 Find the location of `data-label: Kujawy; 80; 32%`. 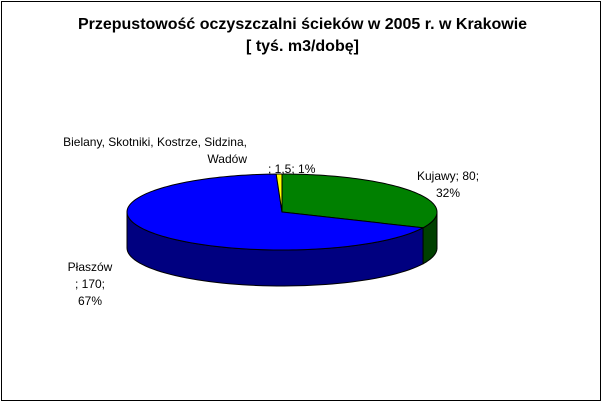

data-label: Kujawy; 80; 32% is located at coordinates (448, 185).